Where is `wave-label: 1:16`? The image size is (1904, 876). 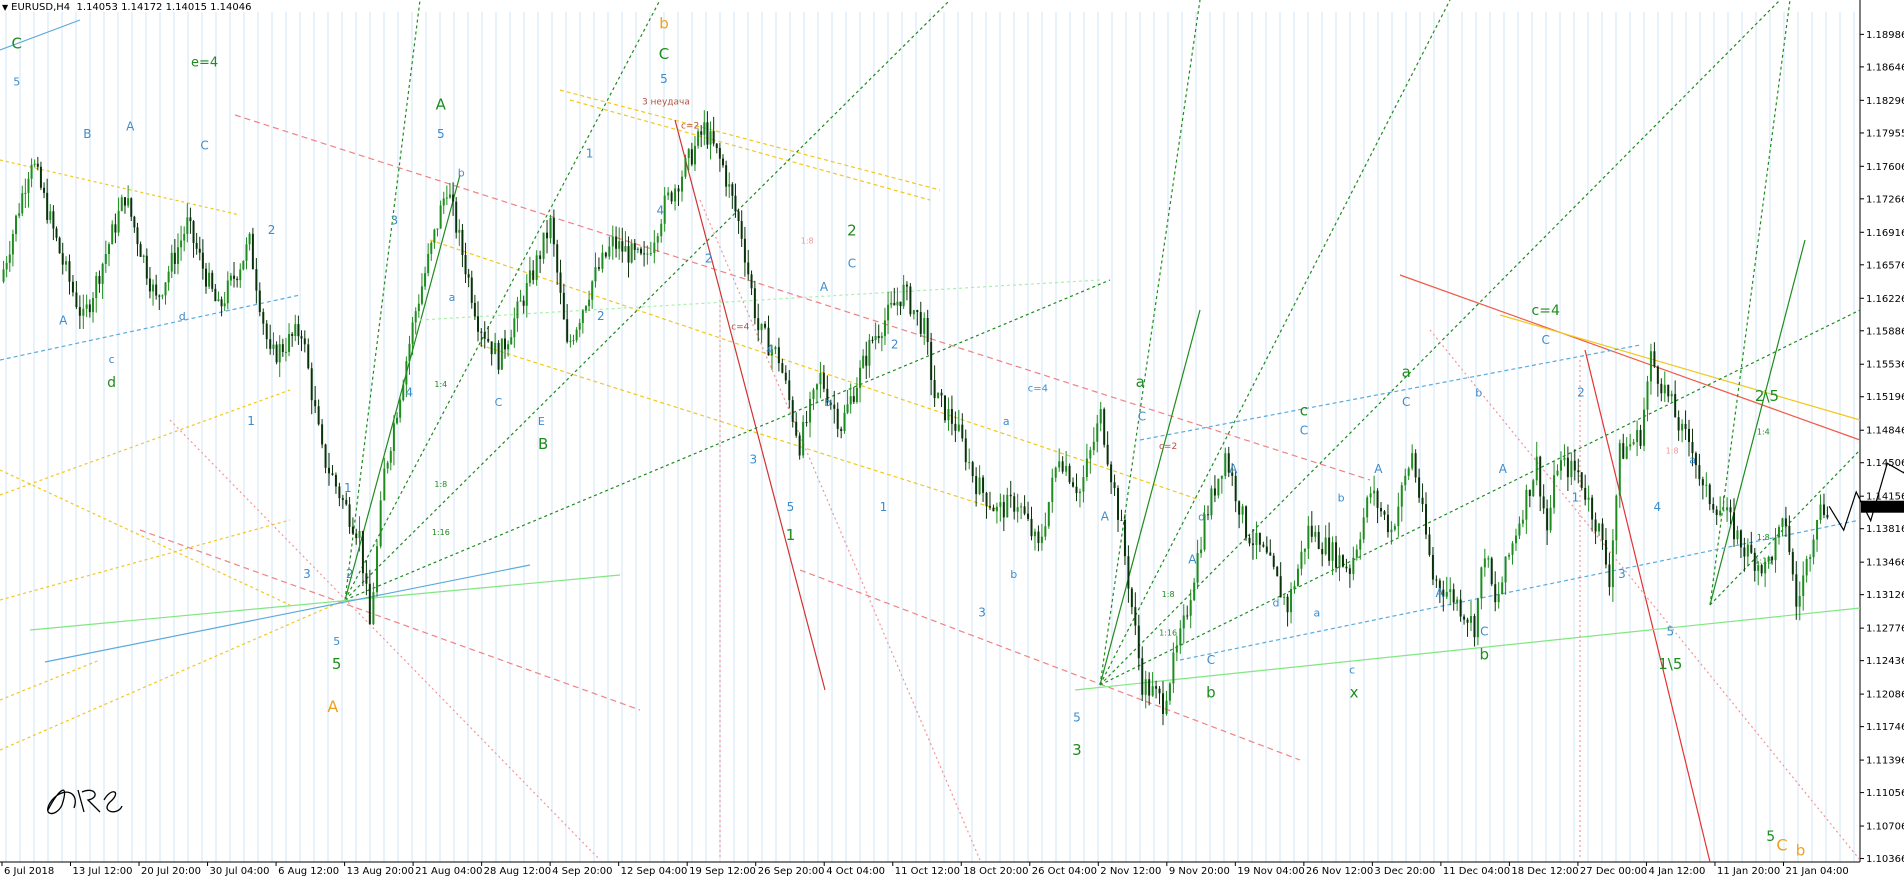 wave-label: 1:16 is located at coordinates (441, 532).